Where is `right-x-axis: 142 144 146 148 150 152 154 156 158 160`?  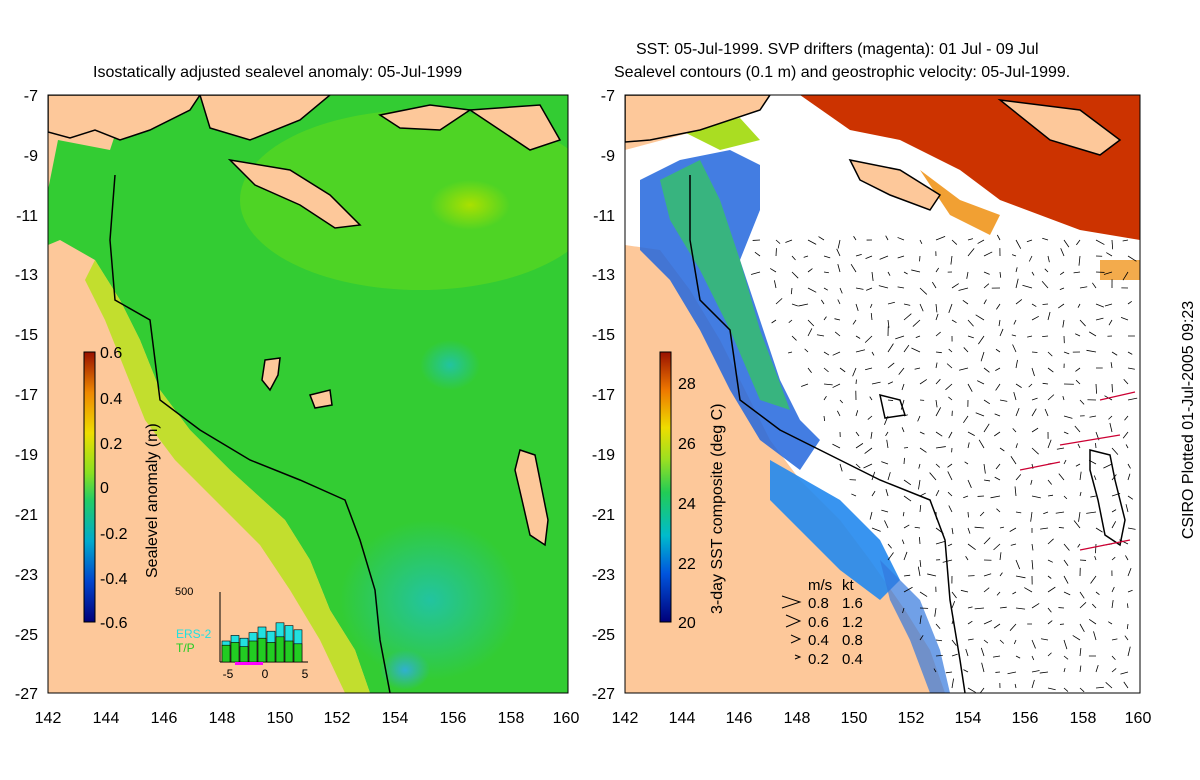 right-x-axis: 142 144 146 148 150 152 154 156 158 160 is located at coordinates (882, 718).